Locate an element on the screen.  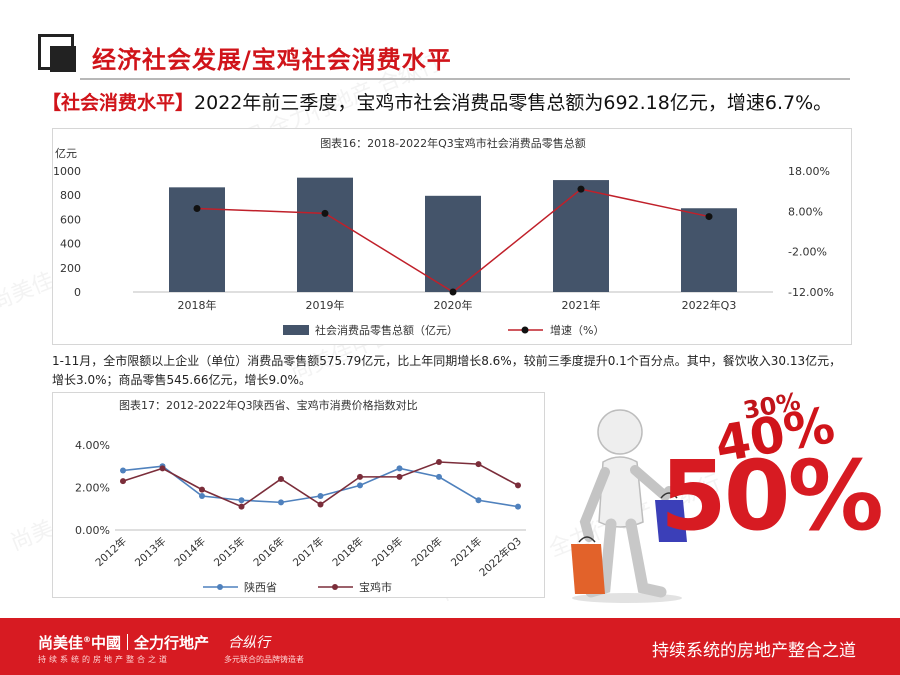
x-tick-label: 2016年 is located at coordinates (269, 552).